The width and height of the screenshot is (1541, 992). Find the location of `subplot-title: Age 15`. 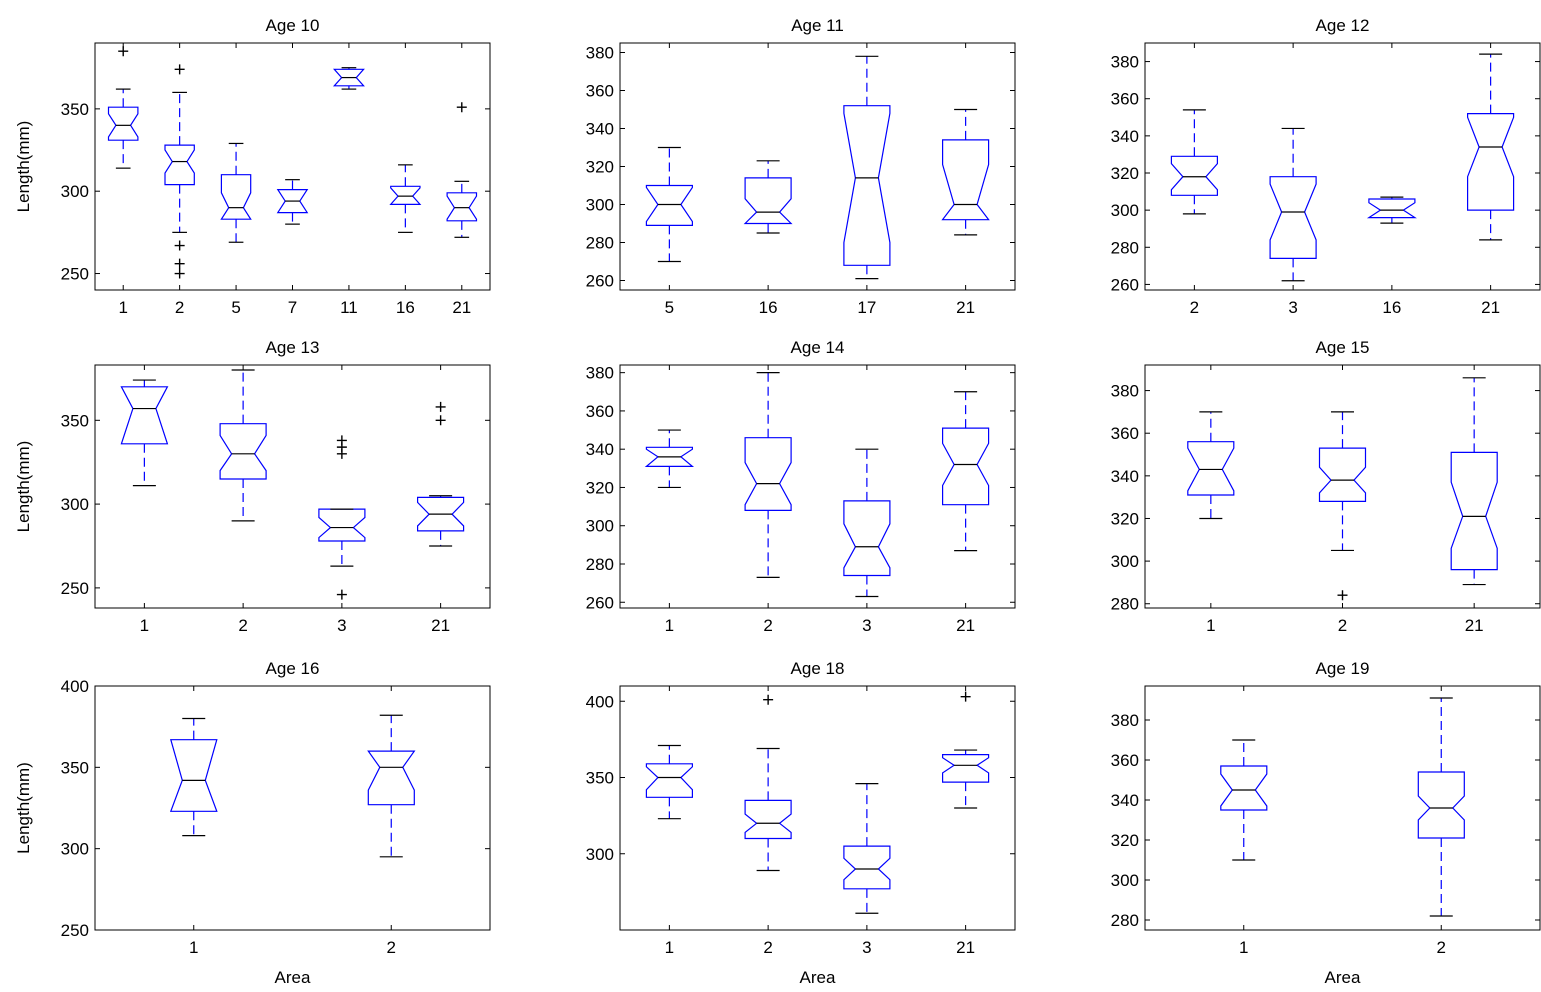

subplot-title: Age 15 is located at coordinates (1343, 347).